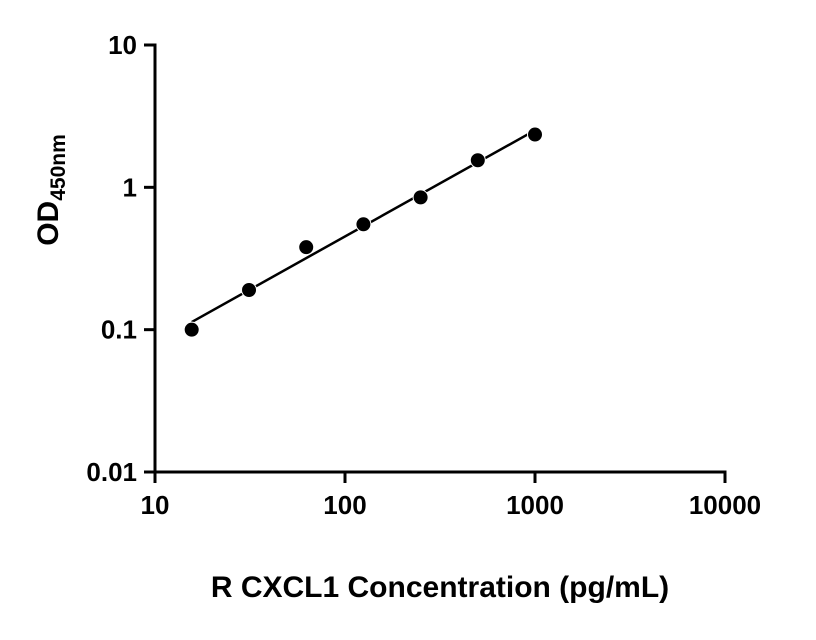 This screenshot has width=816, height=640. I want to click on x-tick-label: 100, so click(344, 505).